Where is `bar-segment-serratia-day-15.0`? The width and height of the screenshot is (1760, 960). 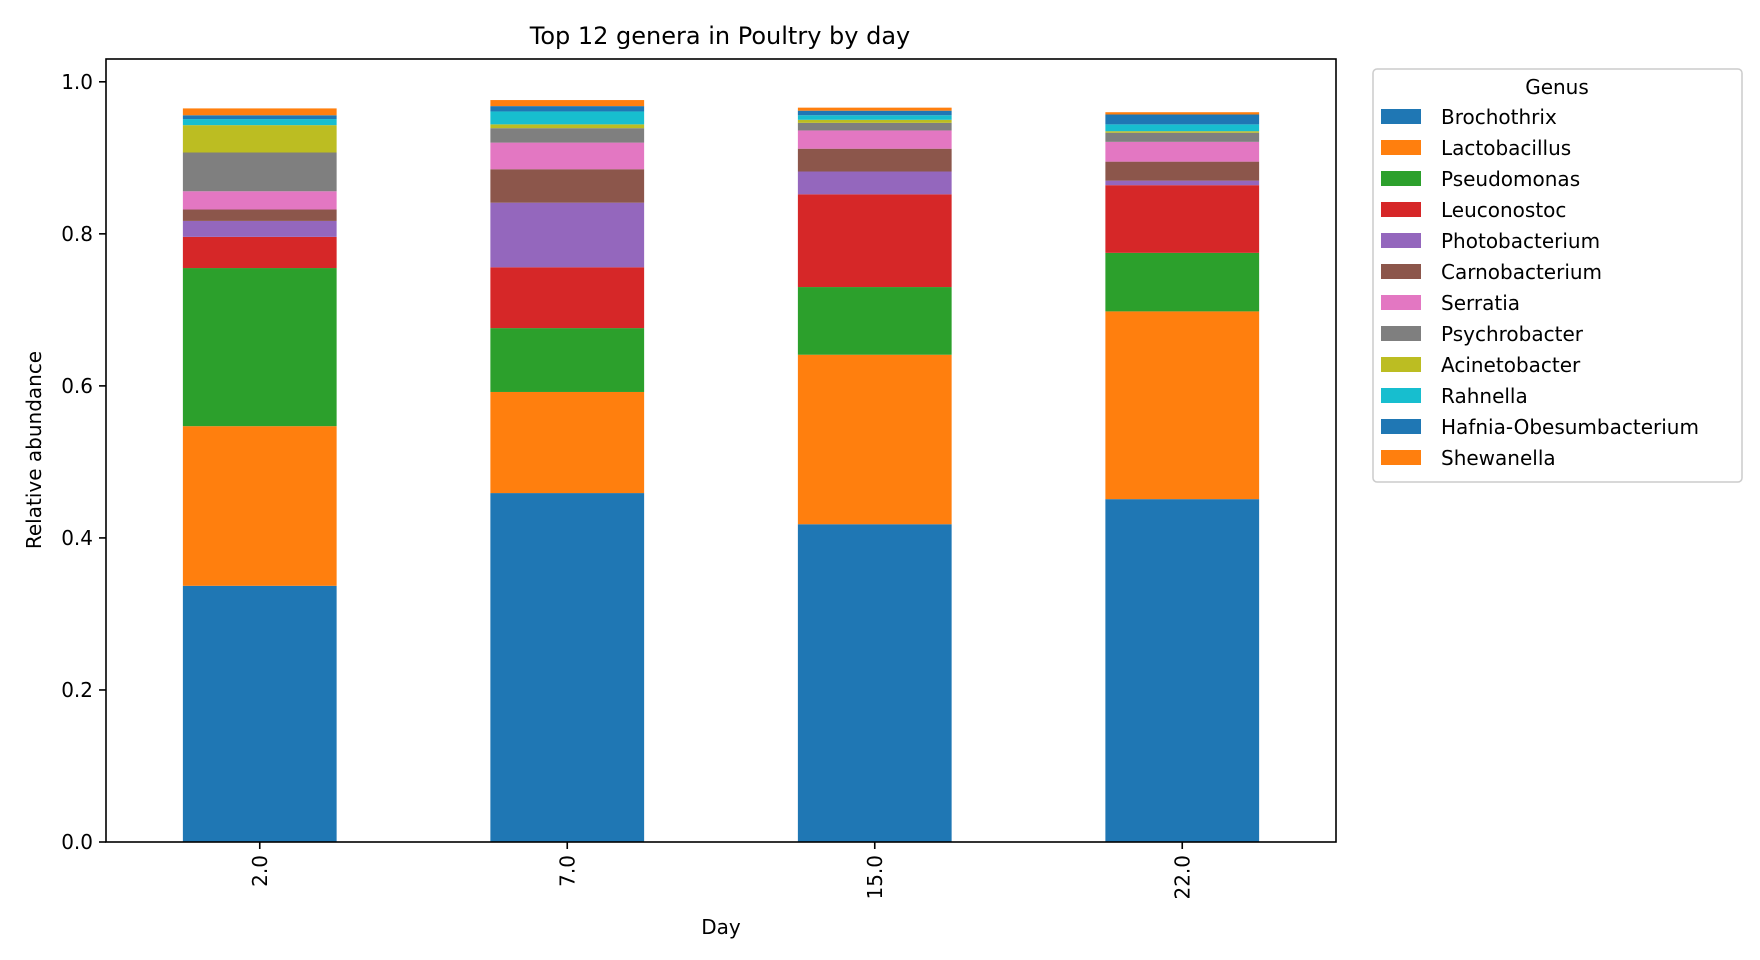 bar-segment-serratia-day-15.0 is located at coordinates (874, 139).